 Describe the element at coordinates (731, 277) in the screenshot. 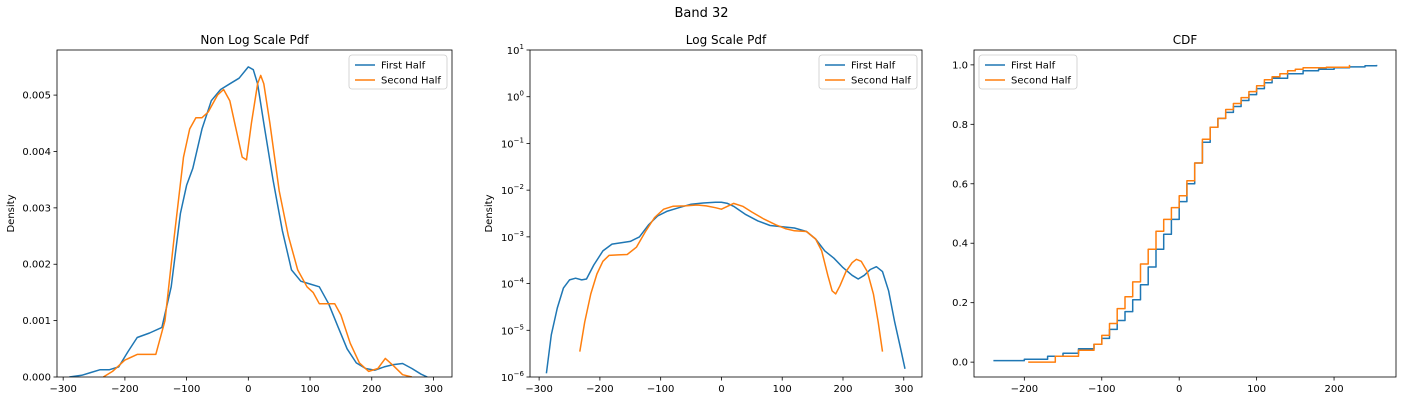

I see `series-line-second-half` at that location.